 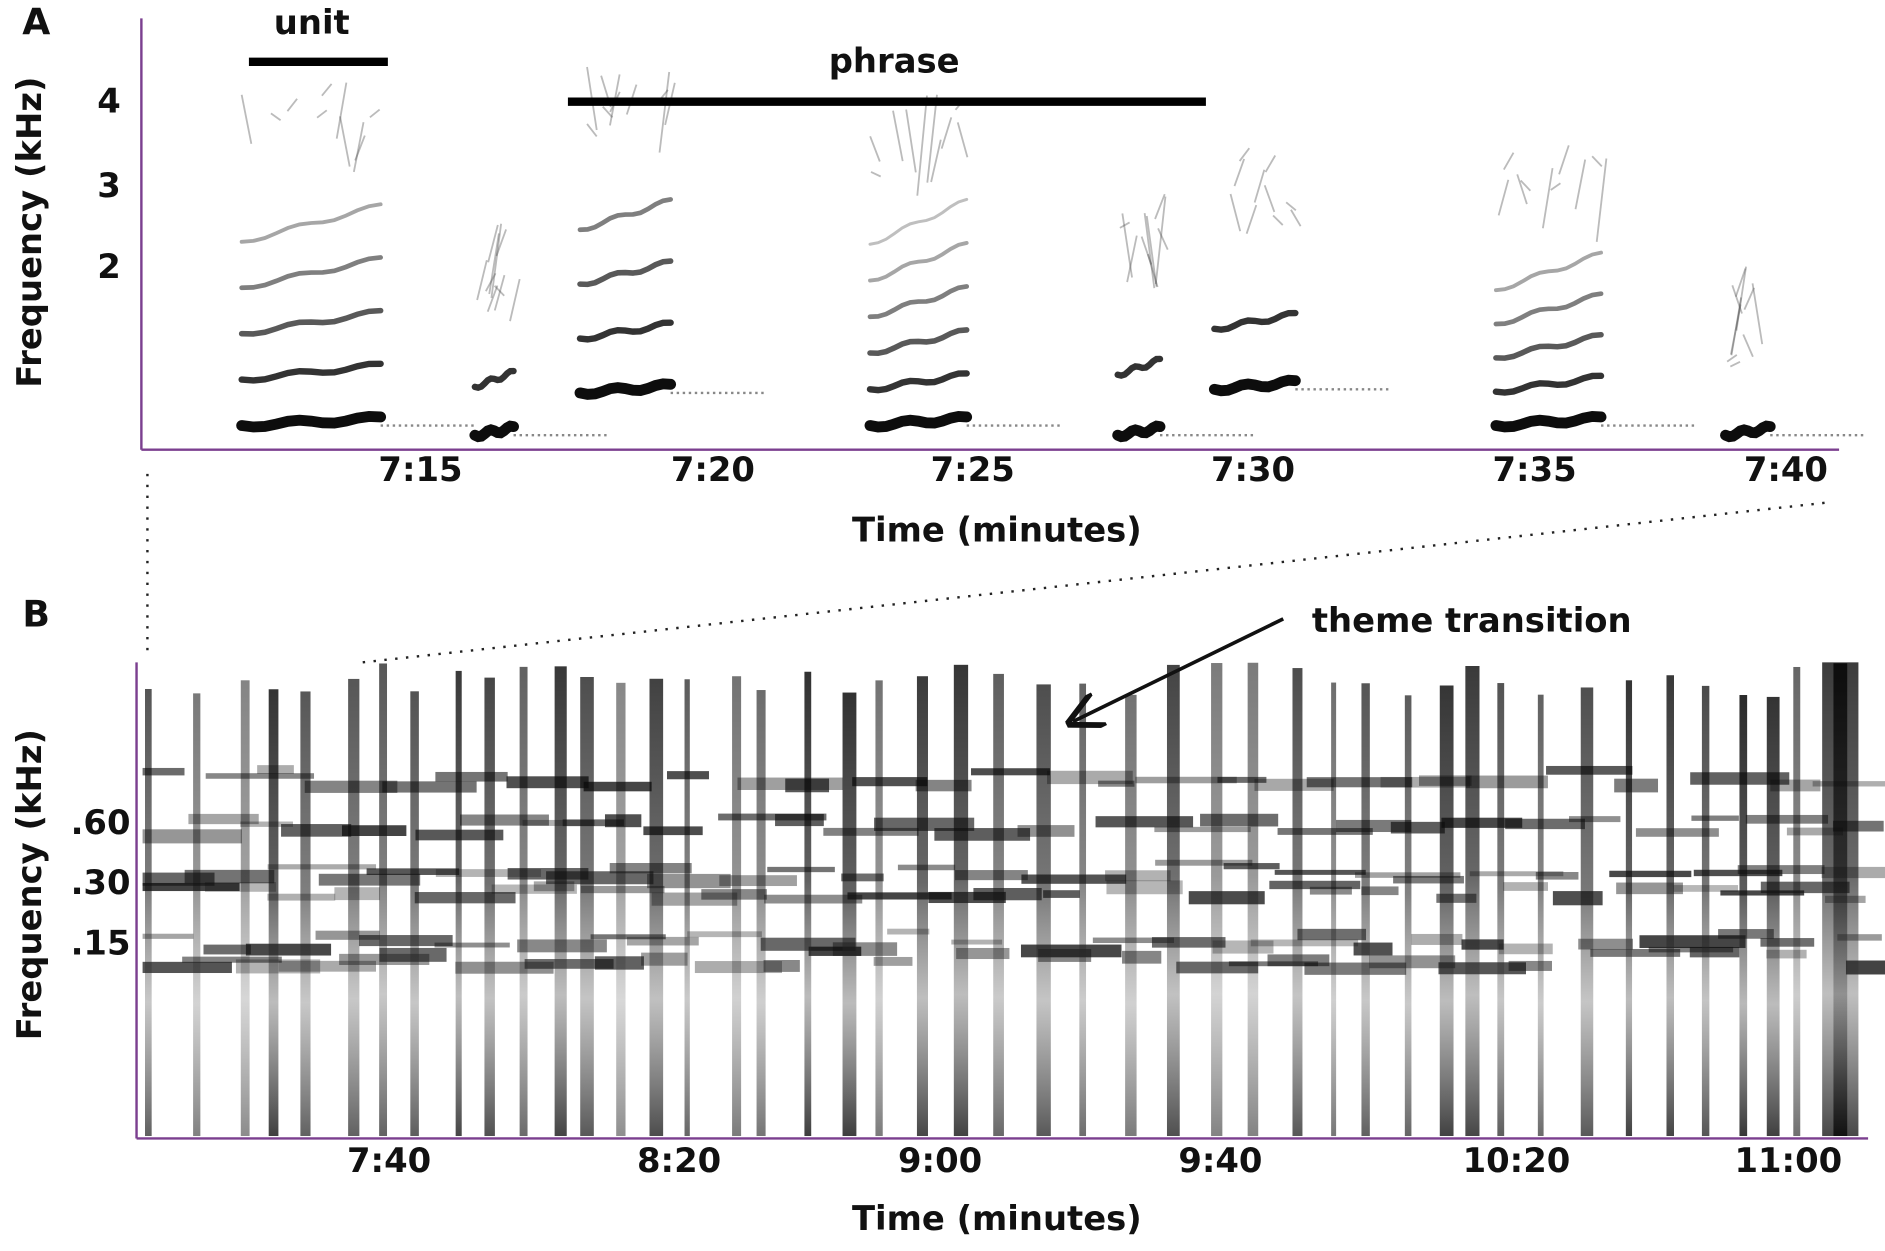 What do you see at coordinates (101, 822) in the screenshot?
I see `y-tick-label: .60` at bounding box center [101, 822].